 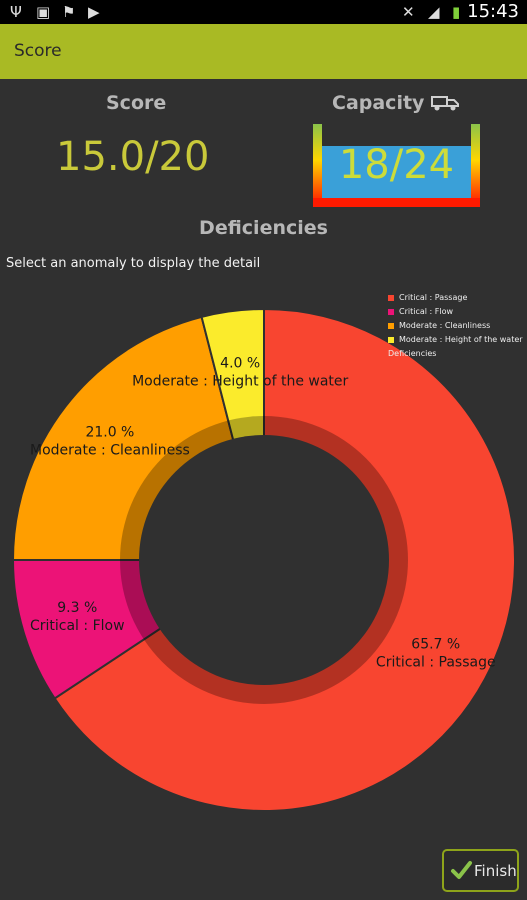 What do you see at coordinates (77, 626) in the screenshot?
I see `slice-name-label: Critical : Flow` at bounding box center [77, 626].